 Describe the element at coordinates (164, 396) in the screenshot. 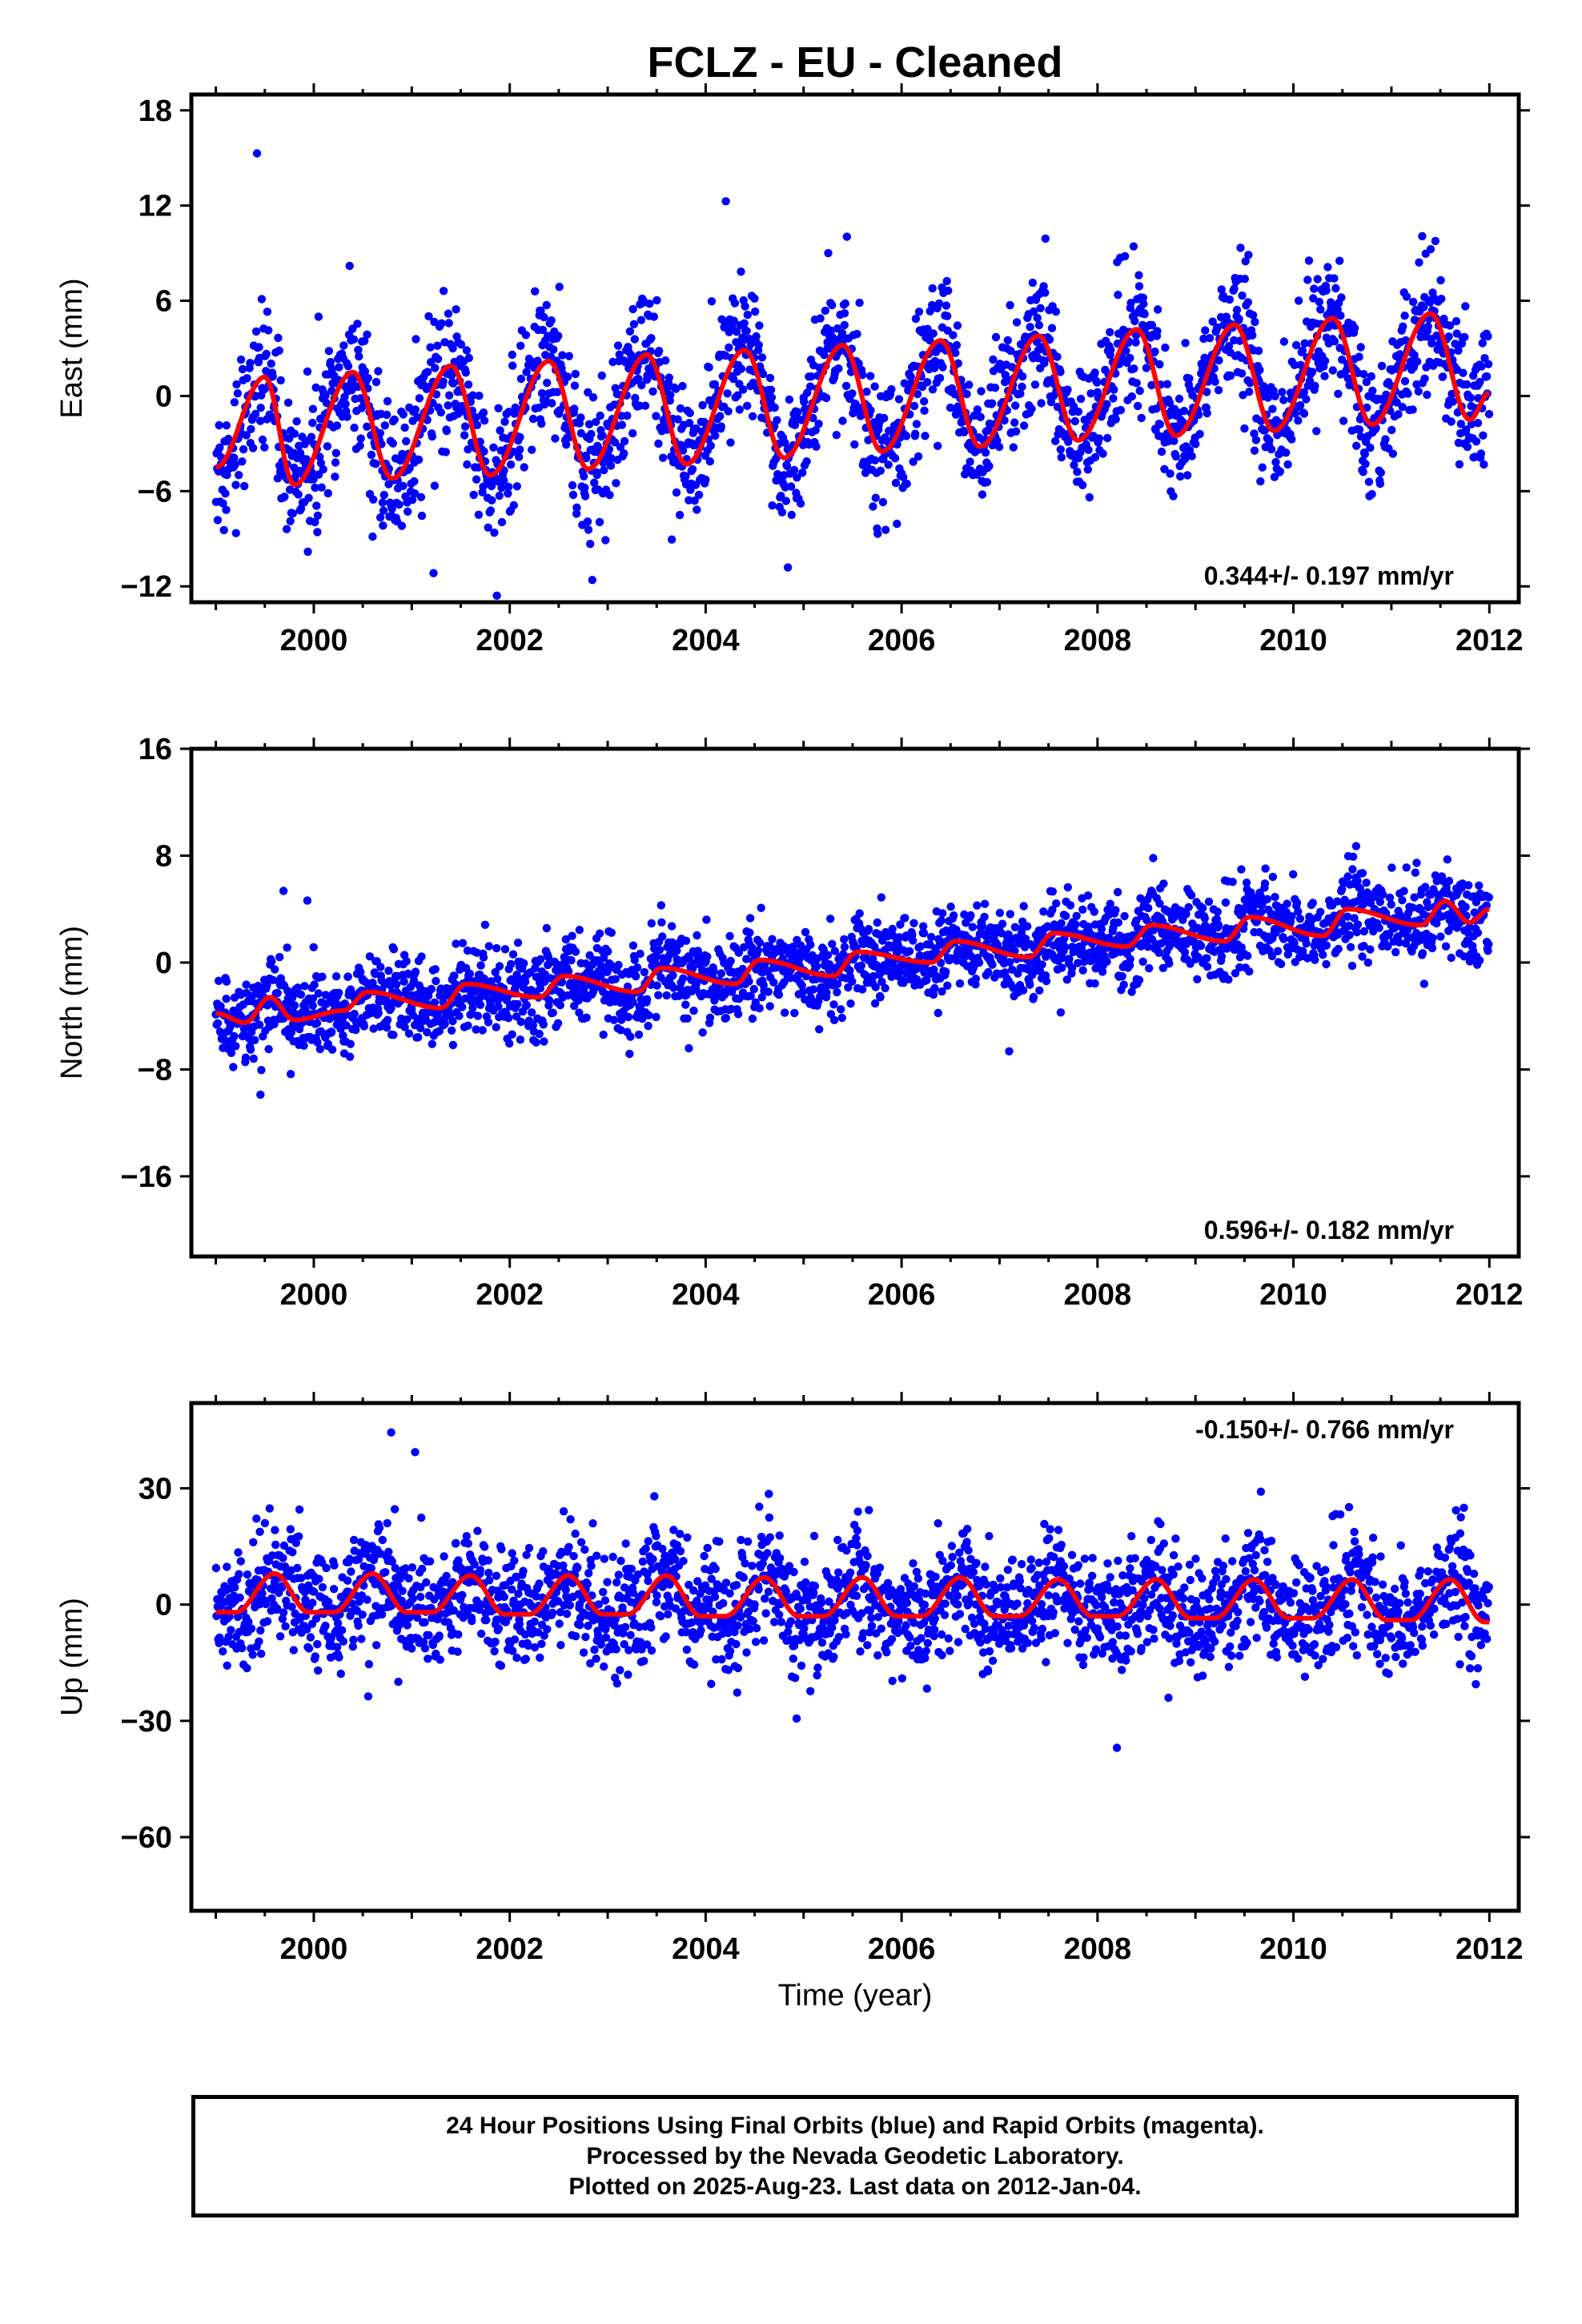

I see `y-tick-label: 0` at that location.